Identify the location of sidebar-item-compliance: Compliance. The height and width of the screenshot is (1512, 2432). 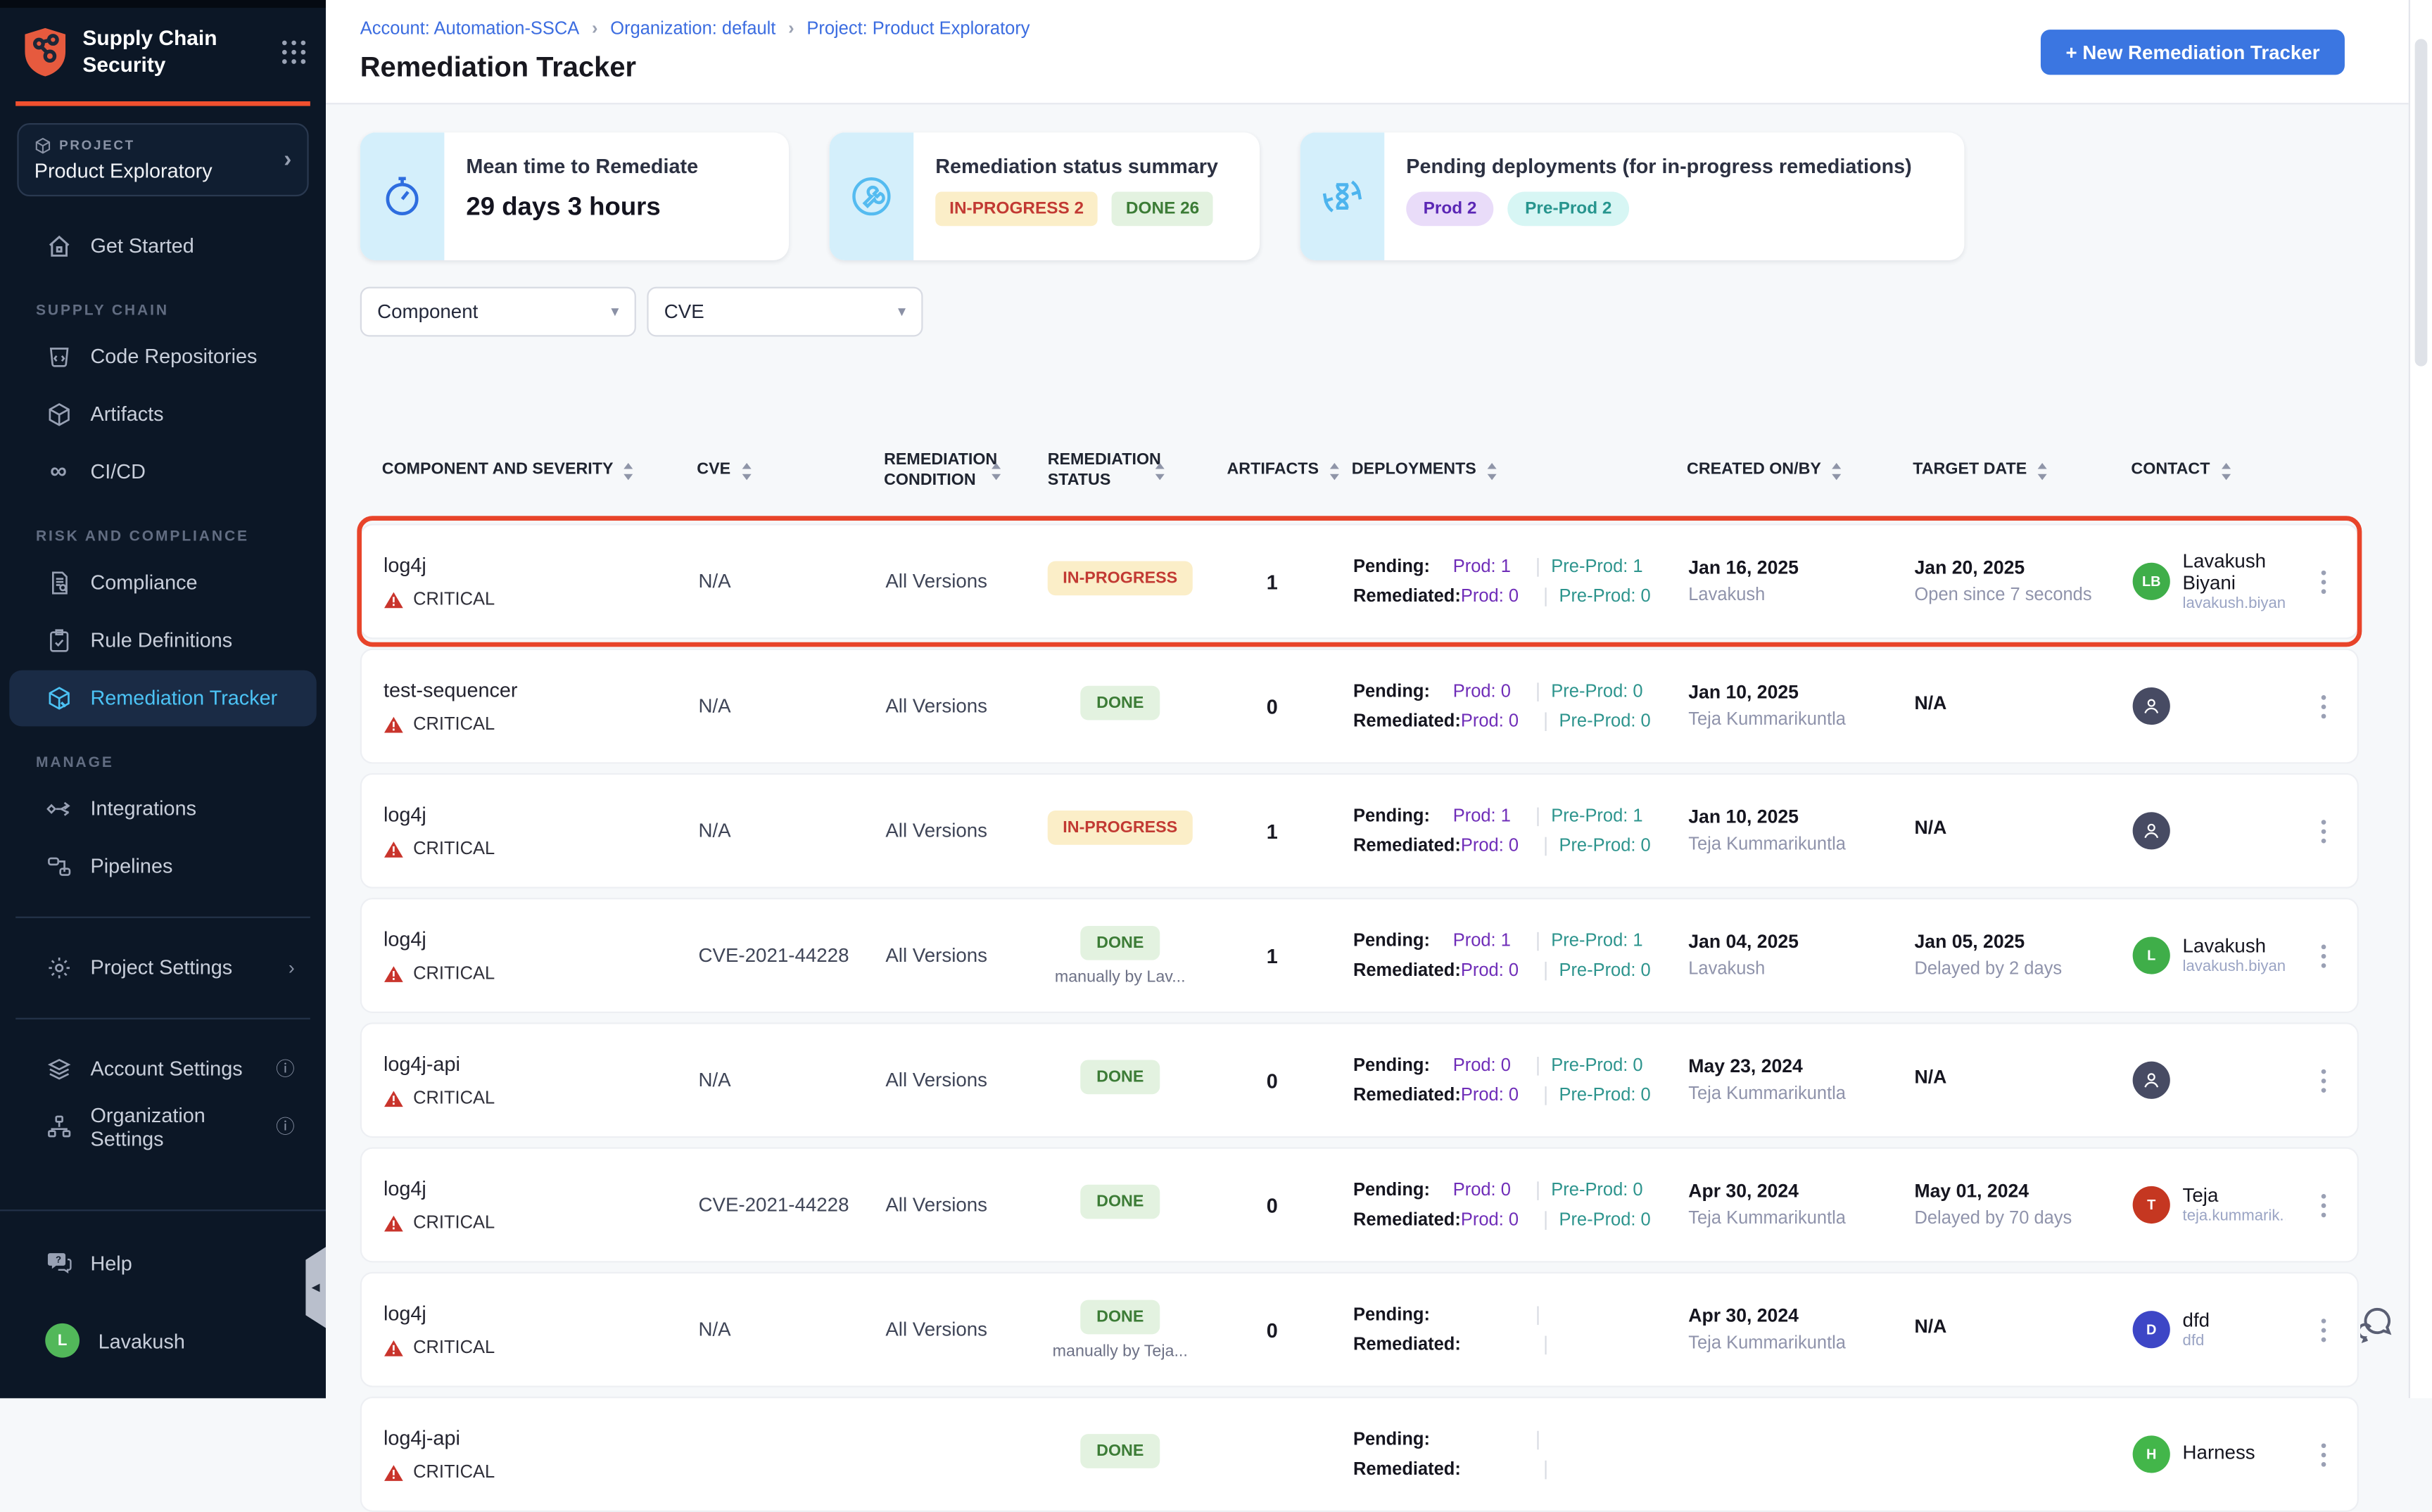
(162, 582).